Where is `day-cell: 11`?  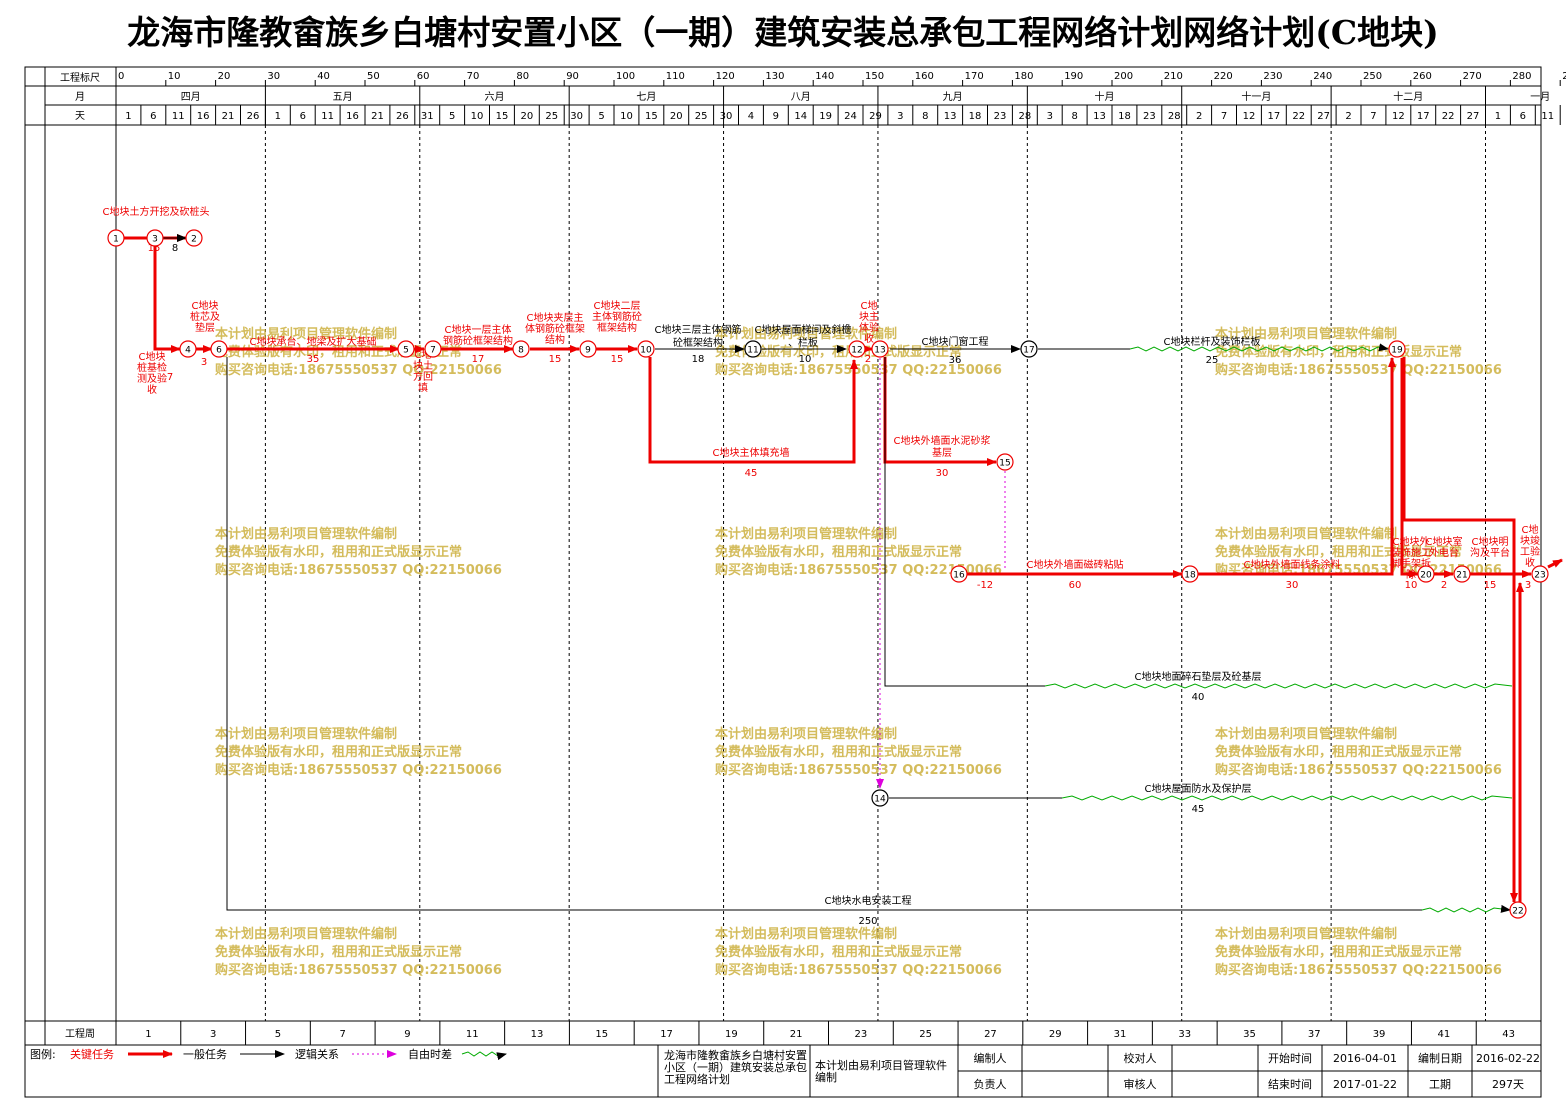 day-cell: 11 is located at coordinates (327, 116).